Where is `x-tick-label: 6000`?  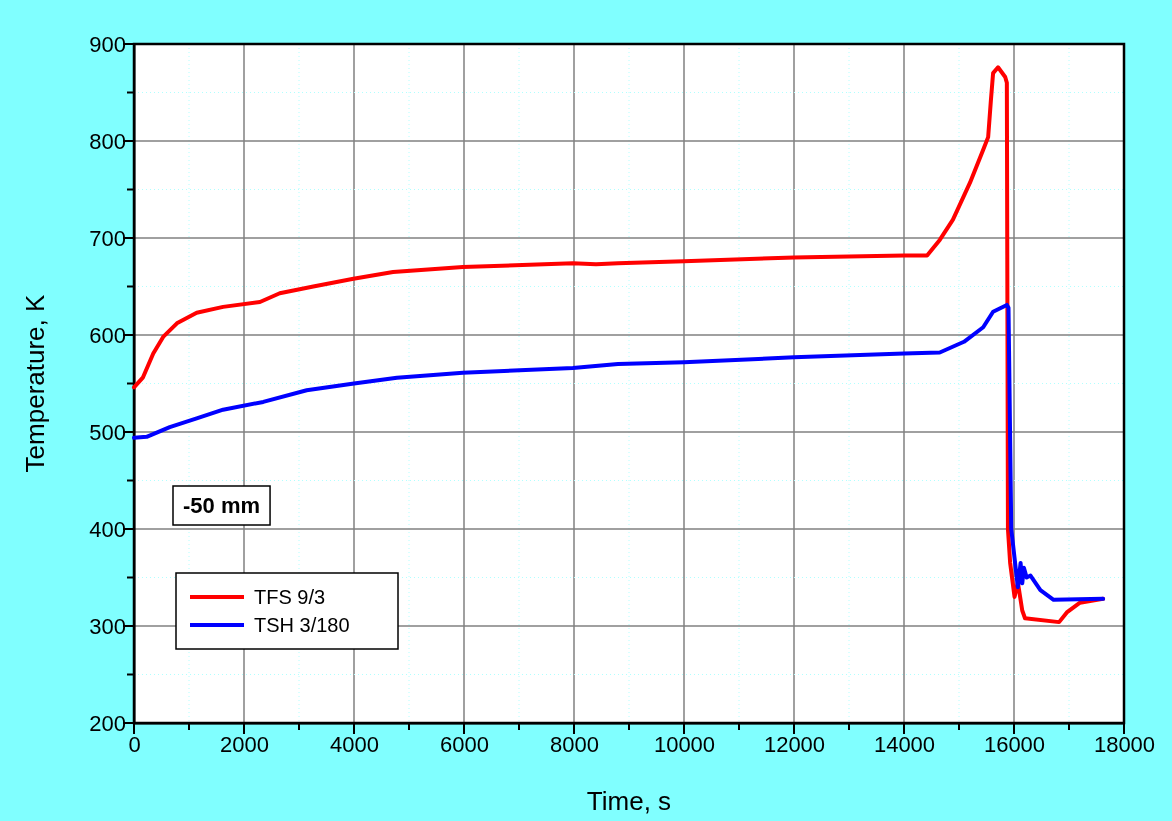
x-tick-label: 6000 is located at coordinates (464, 744).